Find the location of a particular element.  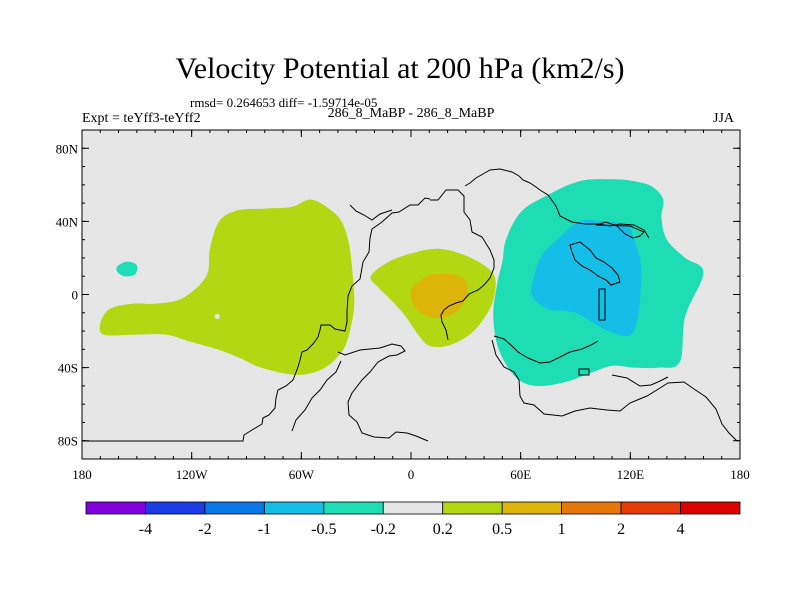

y-tick-label: 80N is located at coordinates (67, 148).